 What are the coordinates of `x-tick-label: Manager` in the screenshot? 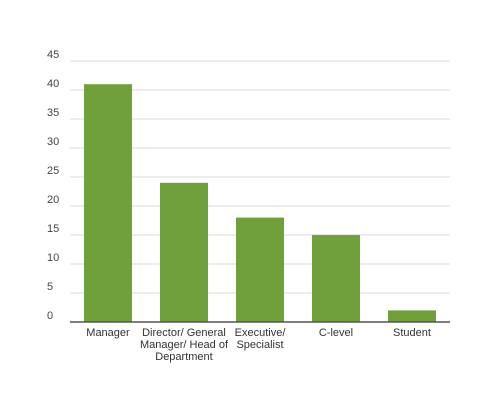 It's located at (108, 333).